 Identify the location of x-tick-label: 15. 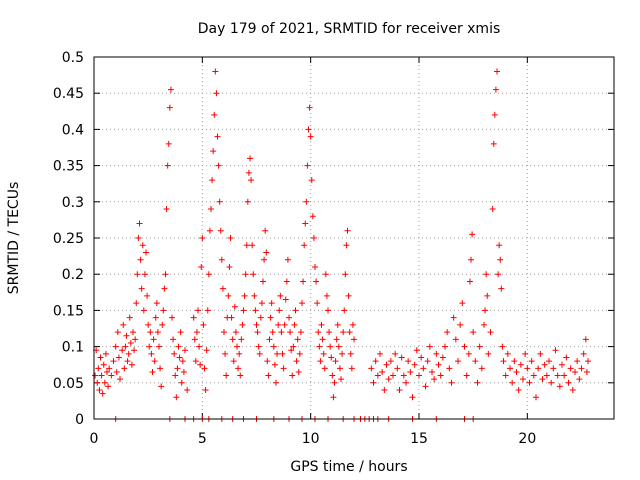
(419, 439).